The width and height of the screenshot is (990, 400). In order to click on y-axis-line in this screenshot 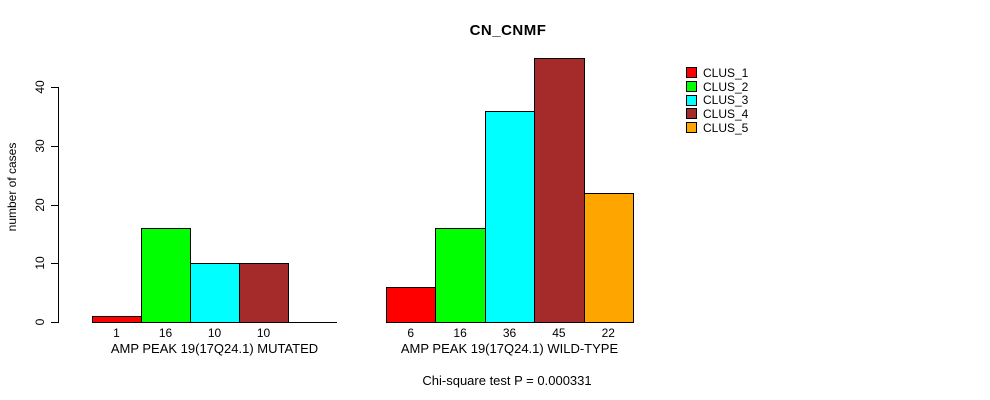, I will do `click(58, 205)`.